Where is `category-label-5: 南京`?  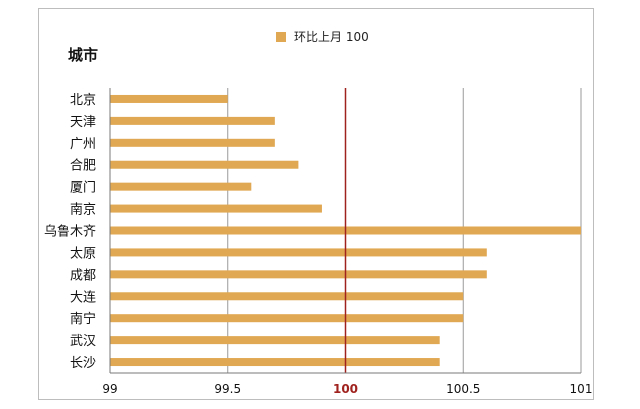
category-label-5: 南京 is located at coordinates (83, 210).